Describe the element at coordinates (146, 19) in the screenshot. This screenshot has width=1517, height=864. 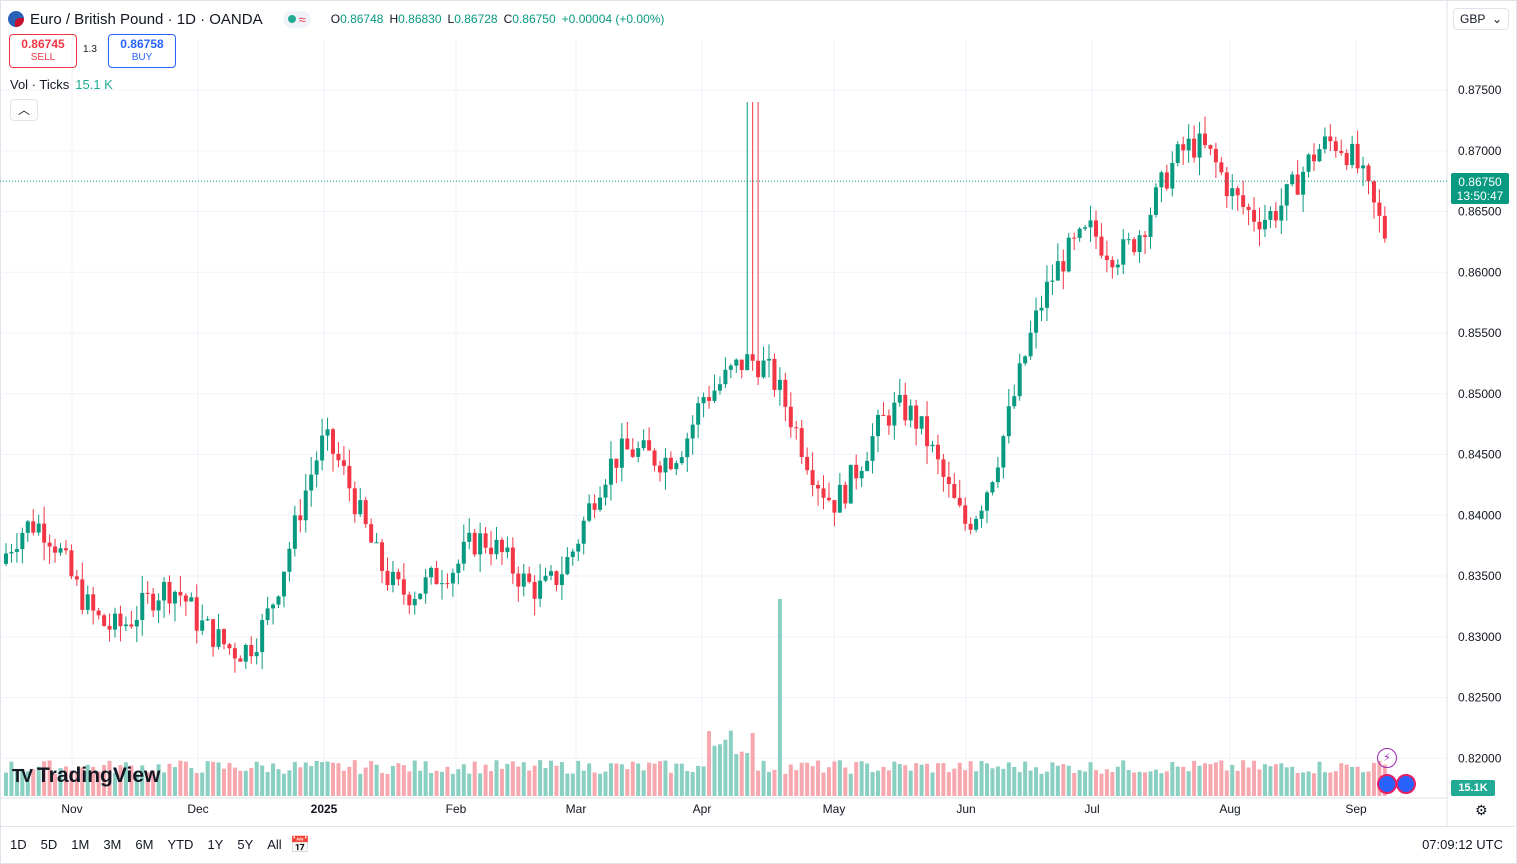
I see `symbol-title: Euro / British Pound · 1D · OANDA` at that location.